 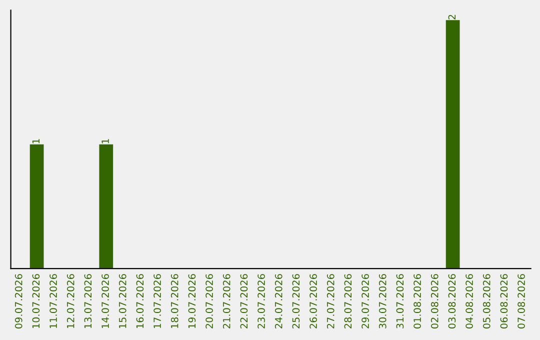 What do you see at coordinates (452, 301) in the screenshot?
I see `x-tick-label: 03.08.2026` at bounding box center [452, 301].